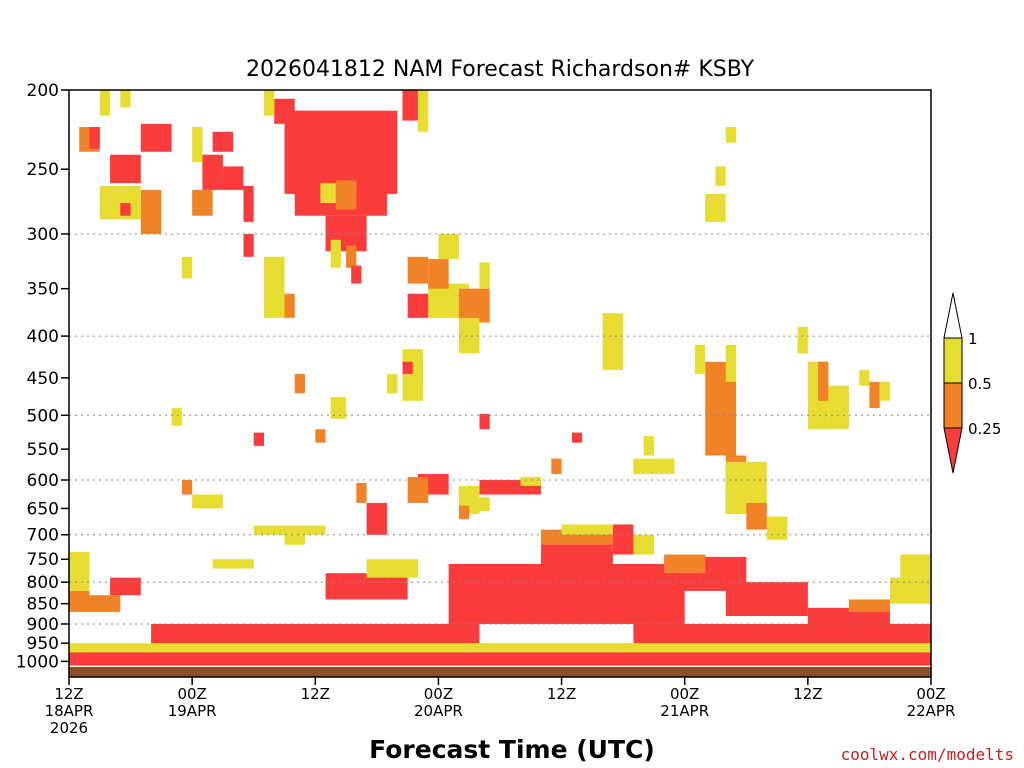 This screenshot has width=1024, height=768. I want to click on x-tick-label: 22APR, so click(931, 711).